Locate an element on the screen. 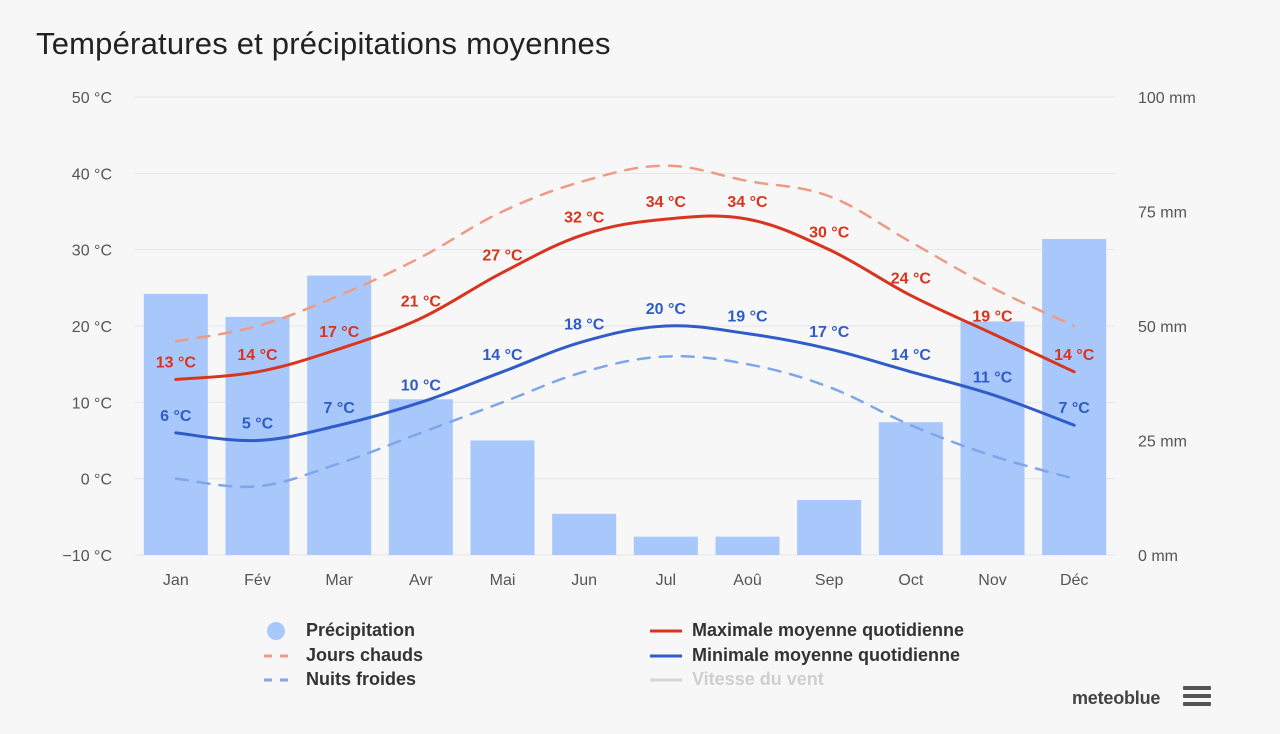 The image size is (1280, 734). legend-label: Précipitation is located at coordinates (361, 630).